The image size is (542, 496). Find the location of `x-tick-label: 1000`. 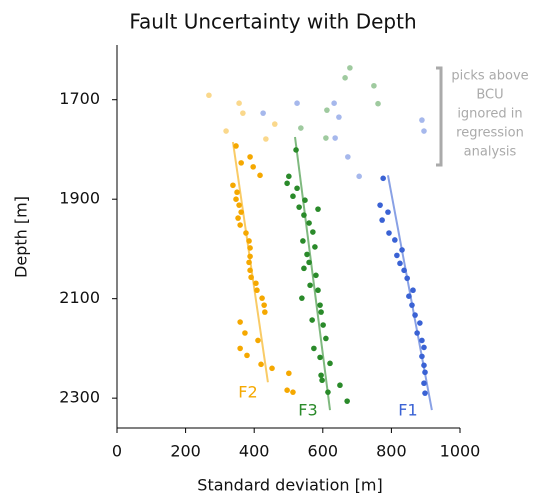

x-tick-label: 1000 is located at coordinates (460, 451).